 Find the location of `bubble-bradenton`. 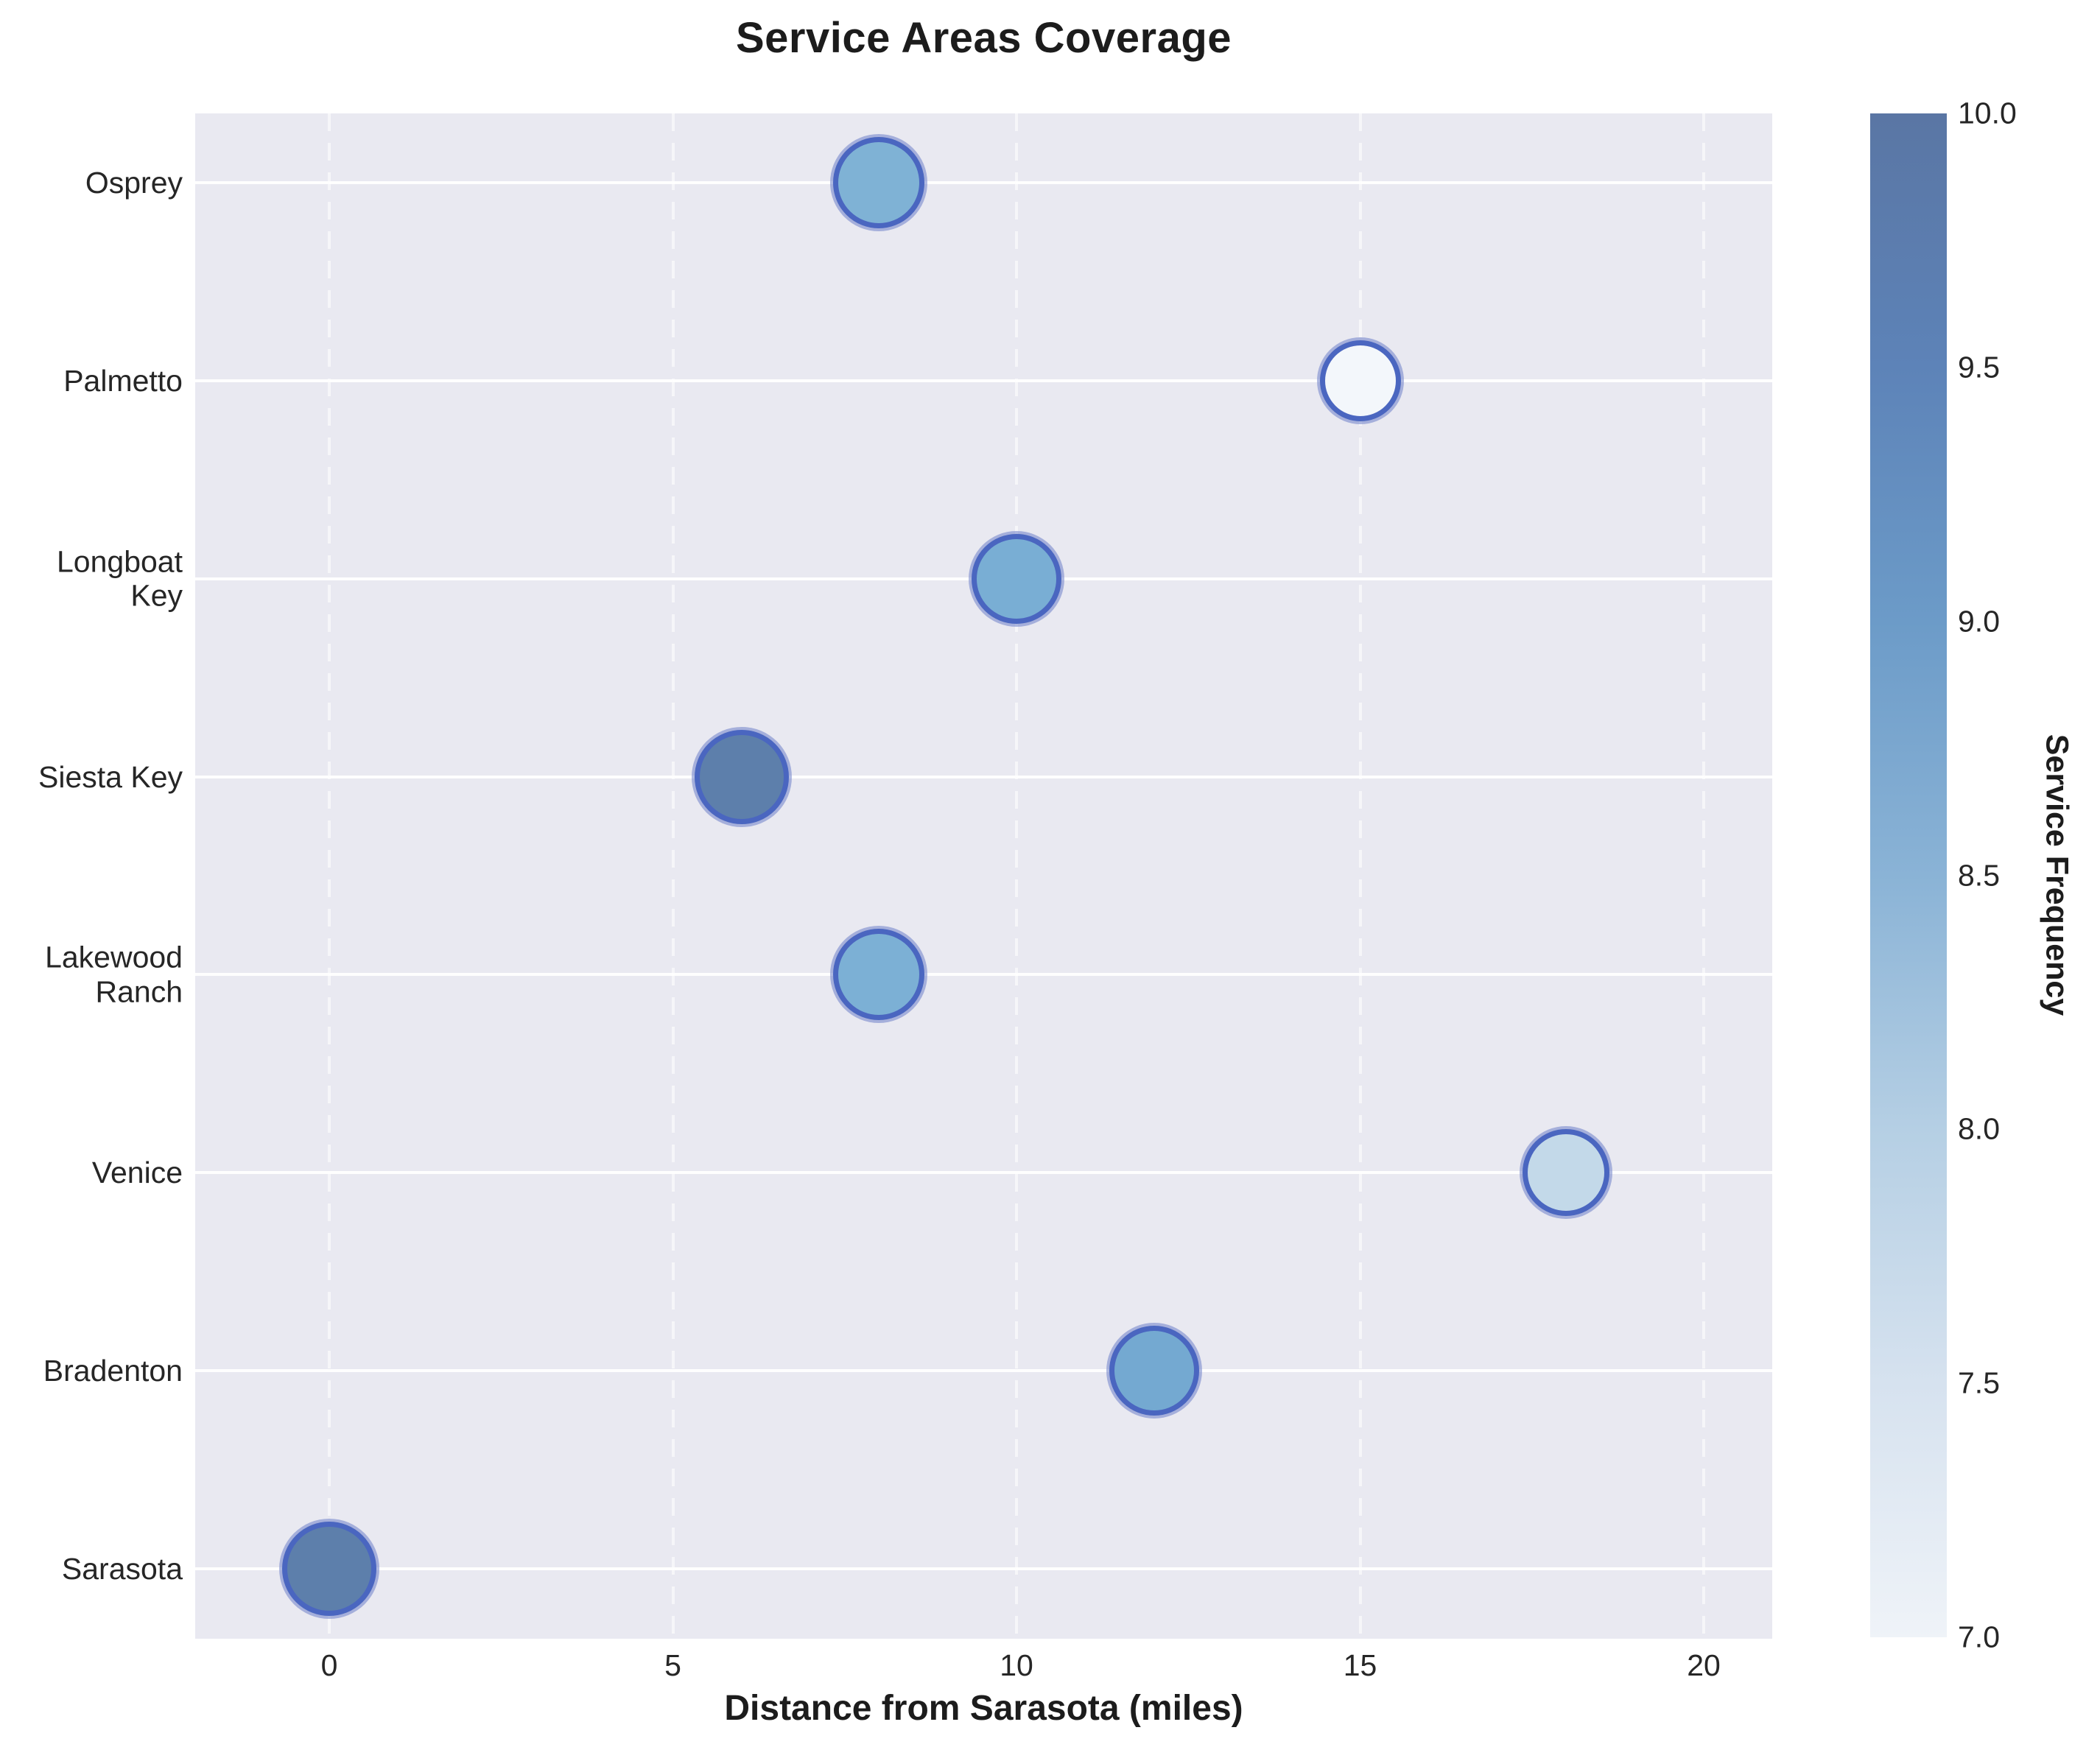

bubble-bradenton is located at coordinates (1154, 1371).